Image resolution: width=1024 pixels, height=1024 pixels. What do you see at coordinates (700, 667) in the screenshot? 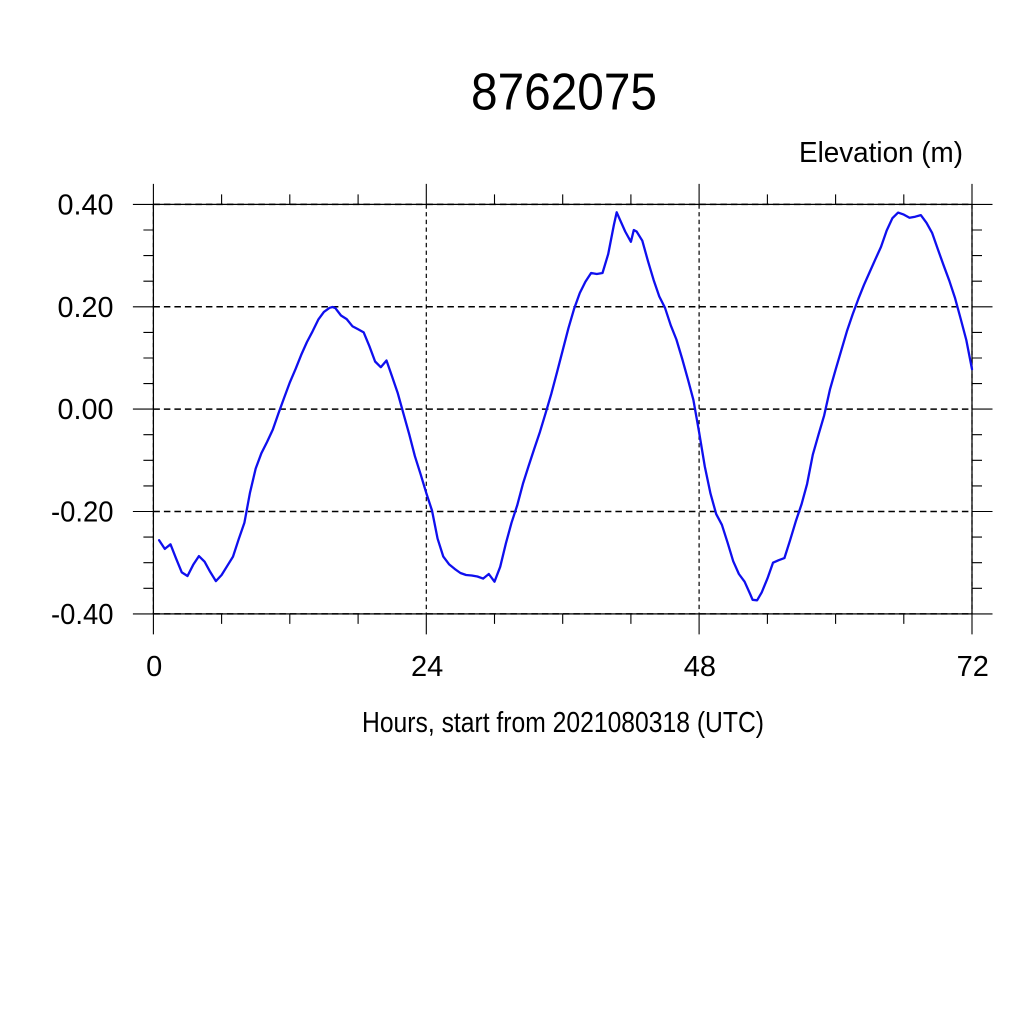
I see `svg-text: 48` at bounding box center [700, 667].